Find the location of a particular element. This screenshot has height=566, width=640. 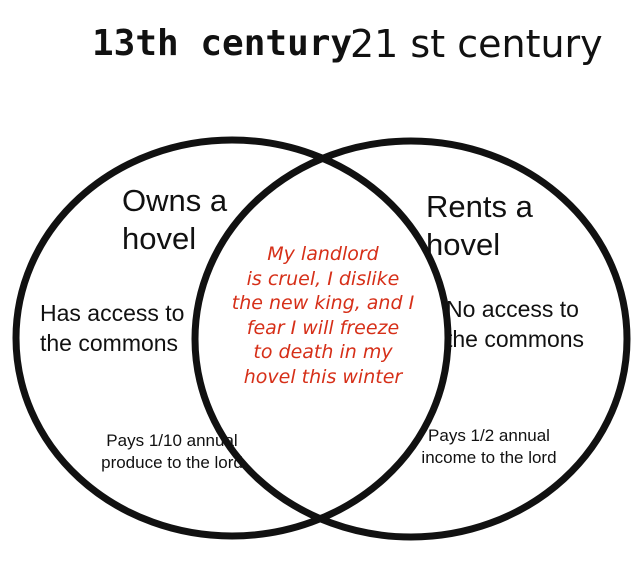

right-title: 21 st century is located at coordinates (476, 44).